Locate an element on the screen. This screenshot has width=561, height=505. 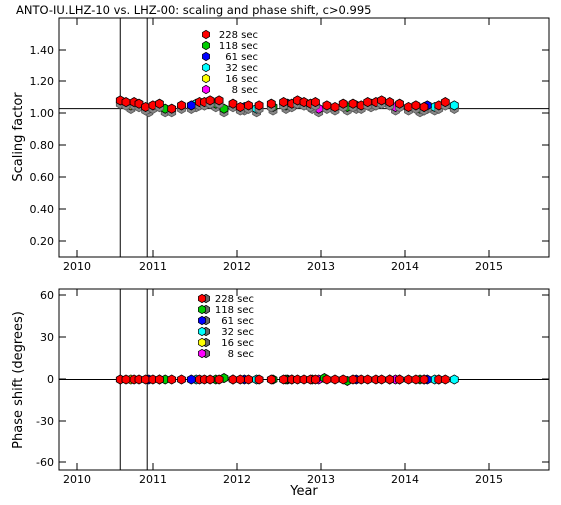
legend-label: 16 sec is located at coordinates (241, 79).